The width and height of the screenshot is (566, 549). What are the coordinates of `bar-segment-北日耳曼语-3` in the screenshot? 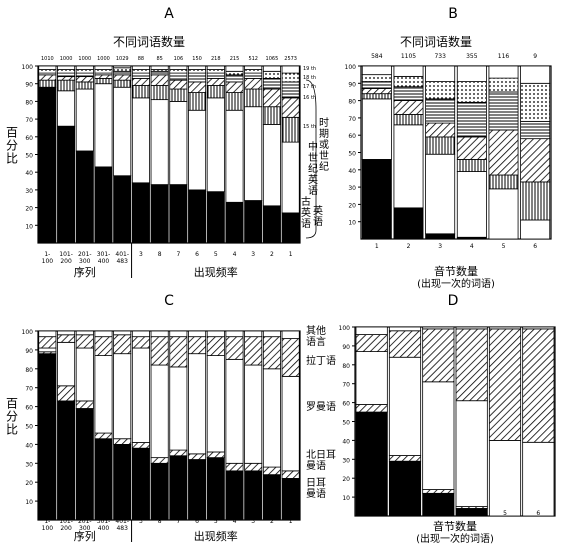 It's located at (140, 445).